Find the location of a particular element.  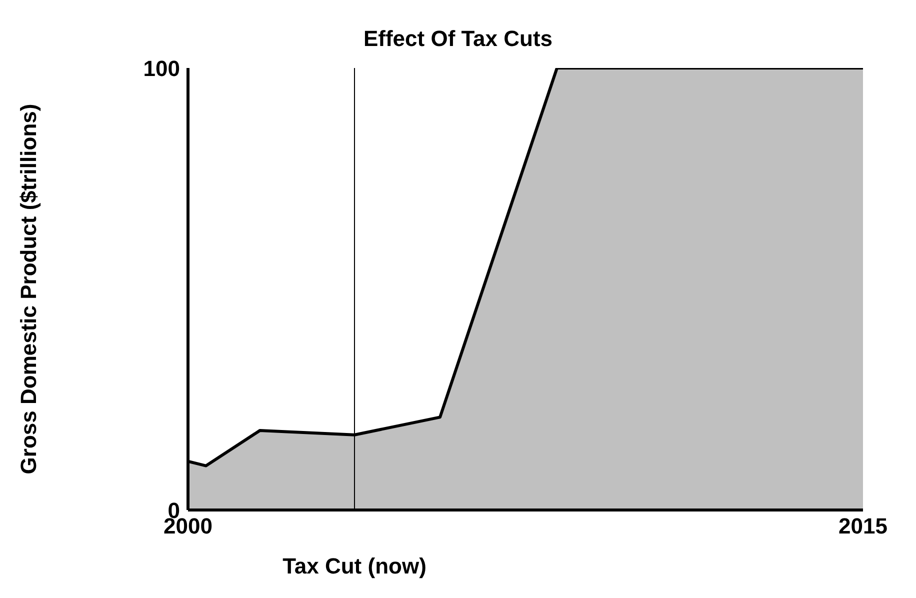

y-axis-title: Gross Domestic Product ($trillions) is located at coordinates (28, 289).